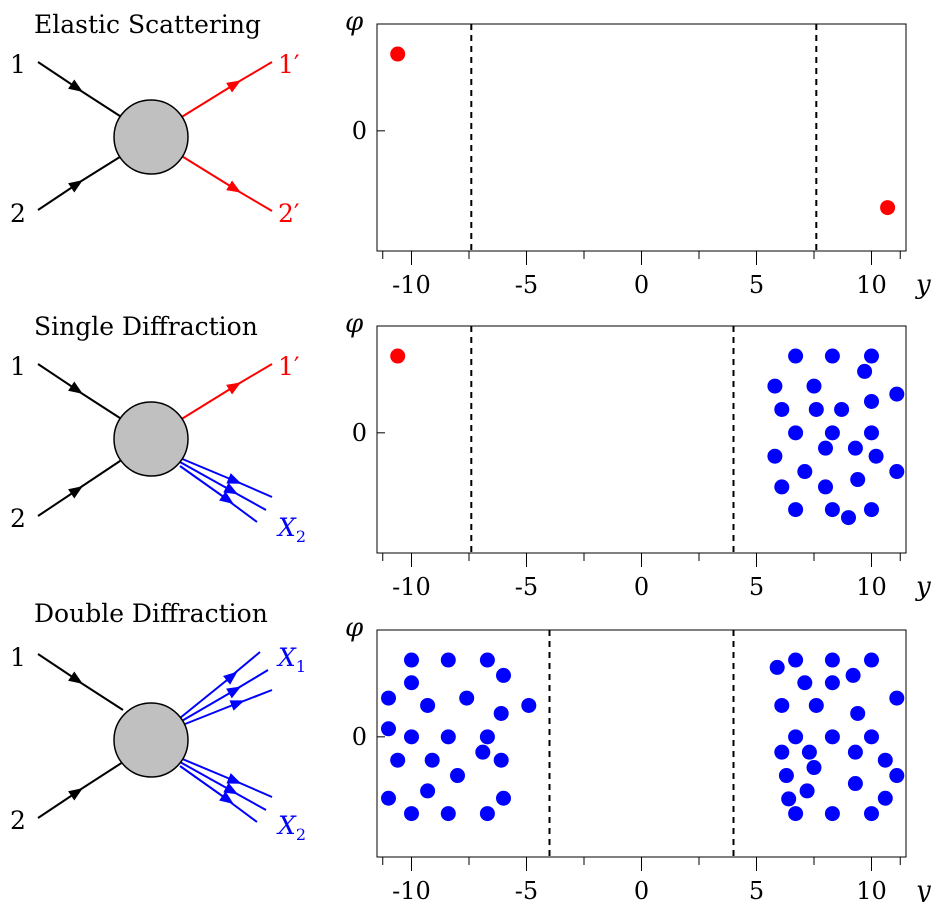 The height and width of the screenshot is (902, 936). I want to click on single-diffraction-feynman-diagram: 1 2 1′ X2, so click(158, 449).